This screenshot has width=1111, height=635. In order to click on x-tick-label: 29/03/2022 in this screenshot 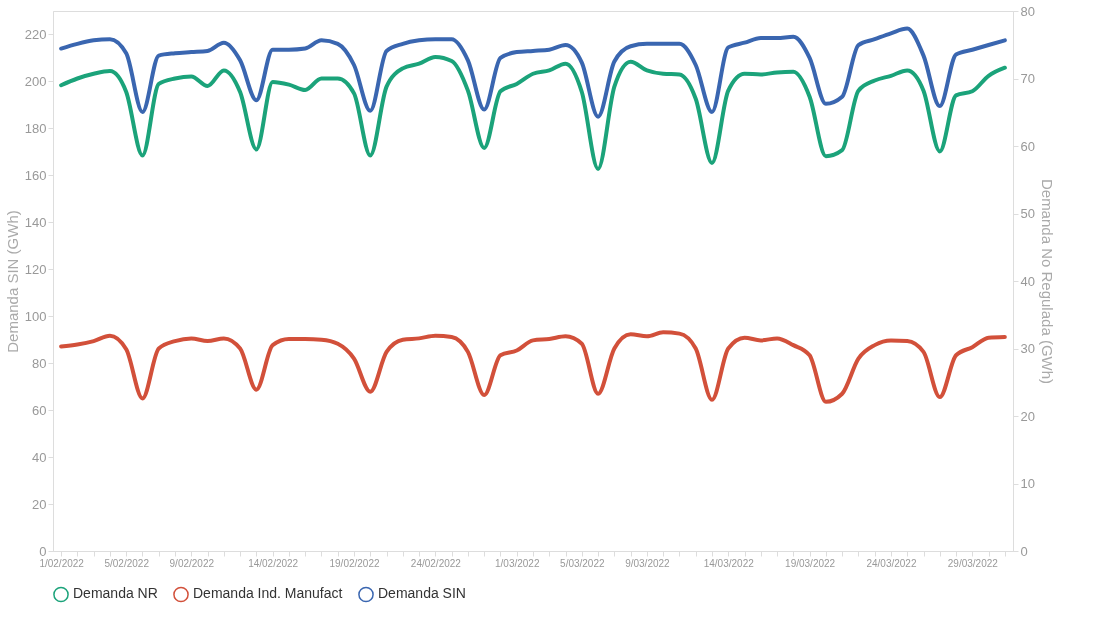, I will do `click(973, 563)`.